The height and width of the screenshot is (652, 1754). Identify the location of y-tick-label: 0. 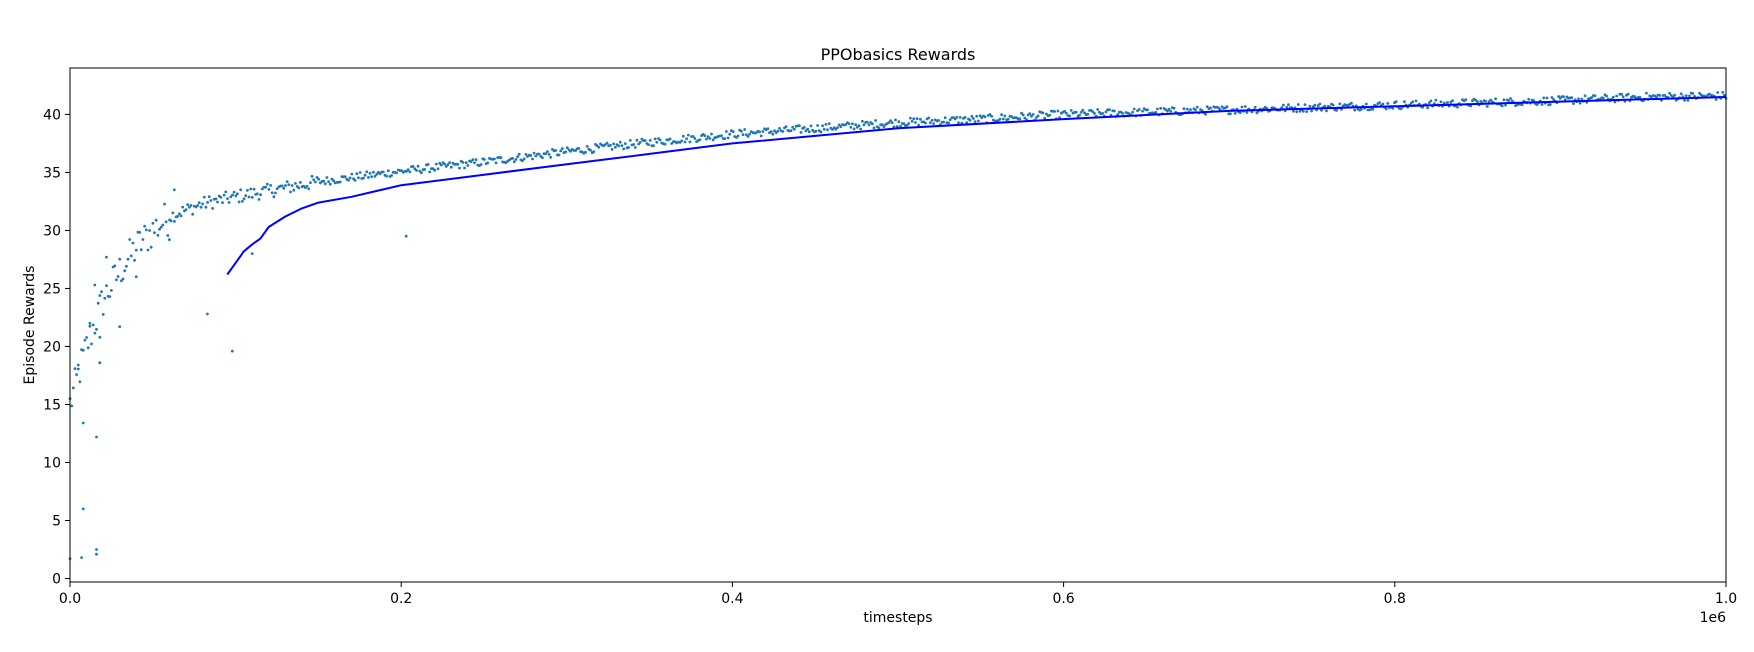
(56, 580).